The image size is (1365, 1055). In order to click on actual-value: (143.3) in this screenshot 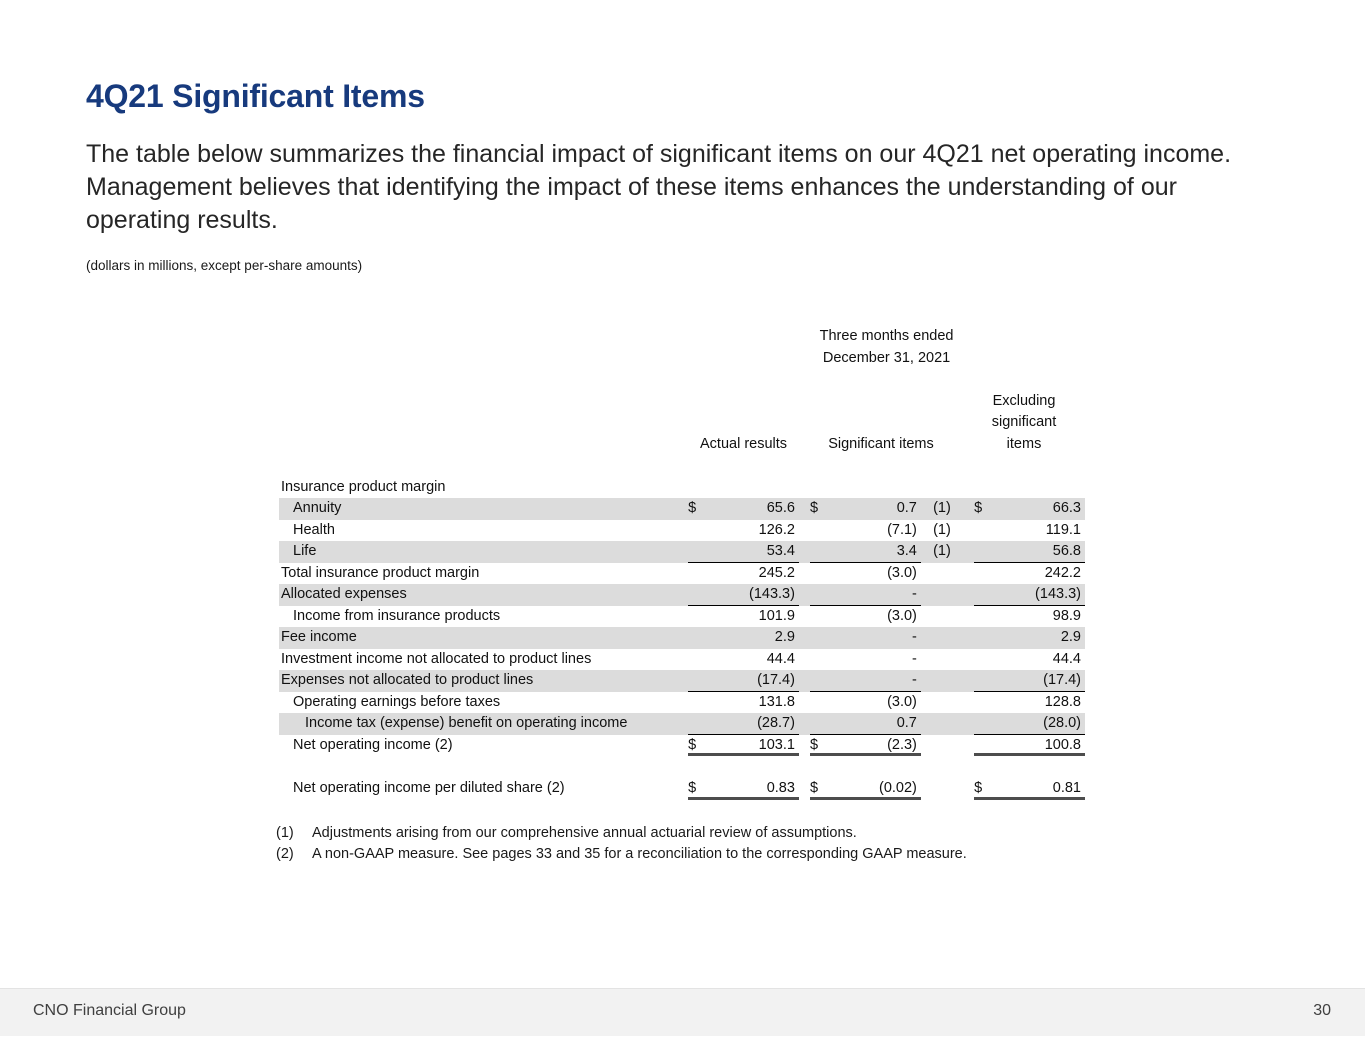, I will do `click(755, 595)`.